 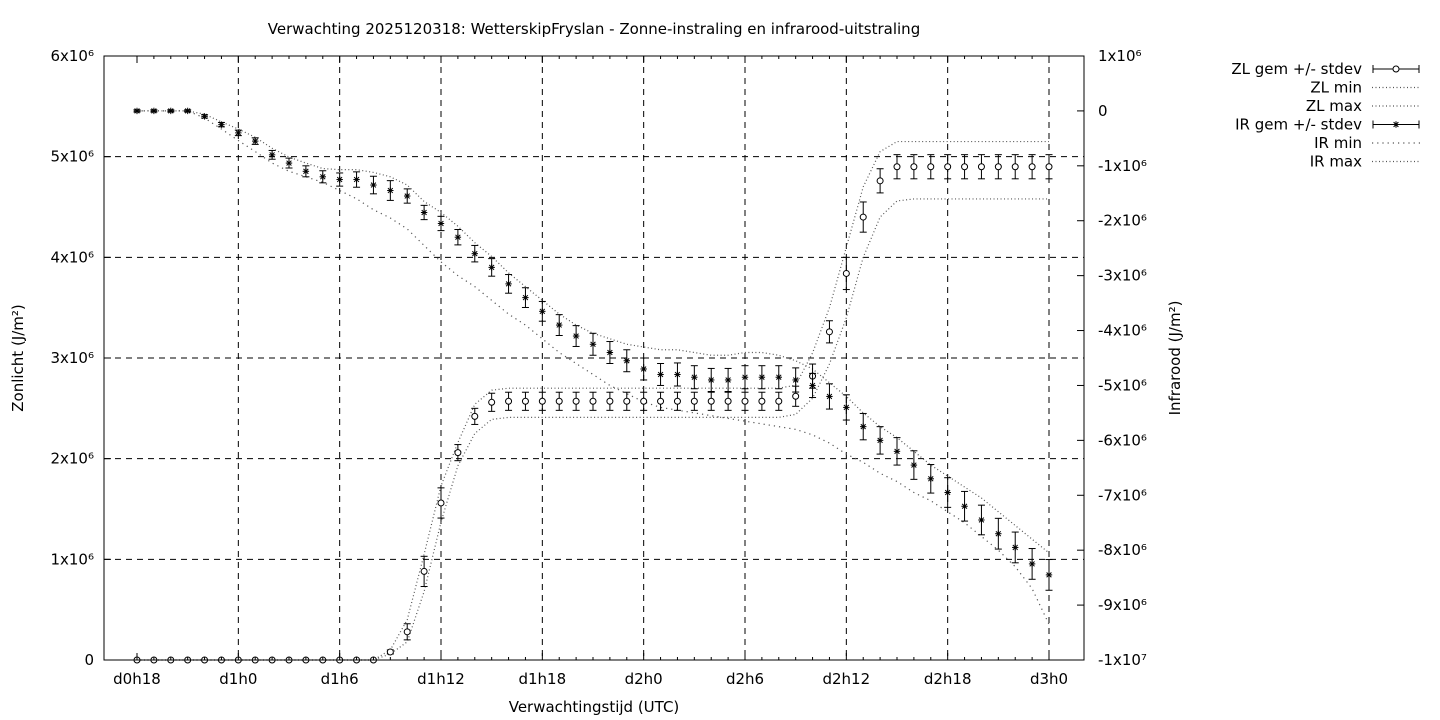 I want to click on y-right-tick-label: -2x10⁶, so click(x=1122, y=221).